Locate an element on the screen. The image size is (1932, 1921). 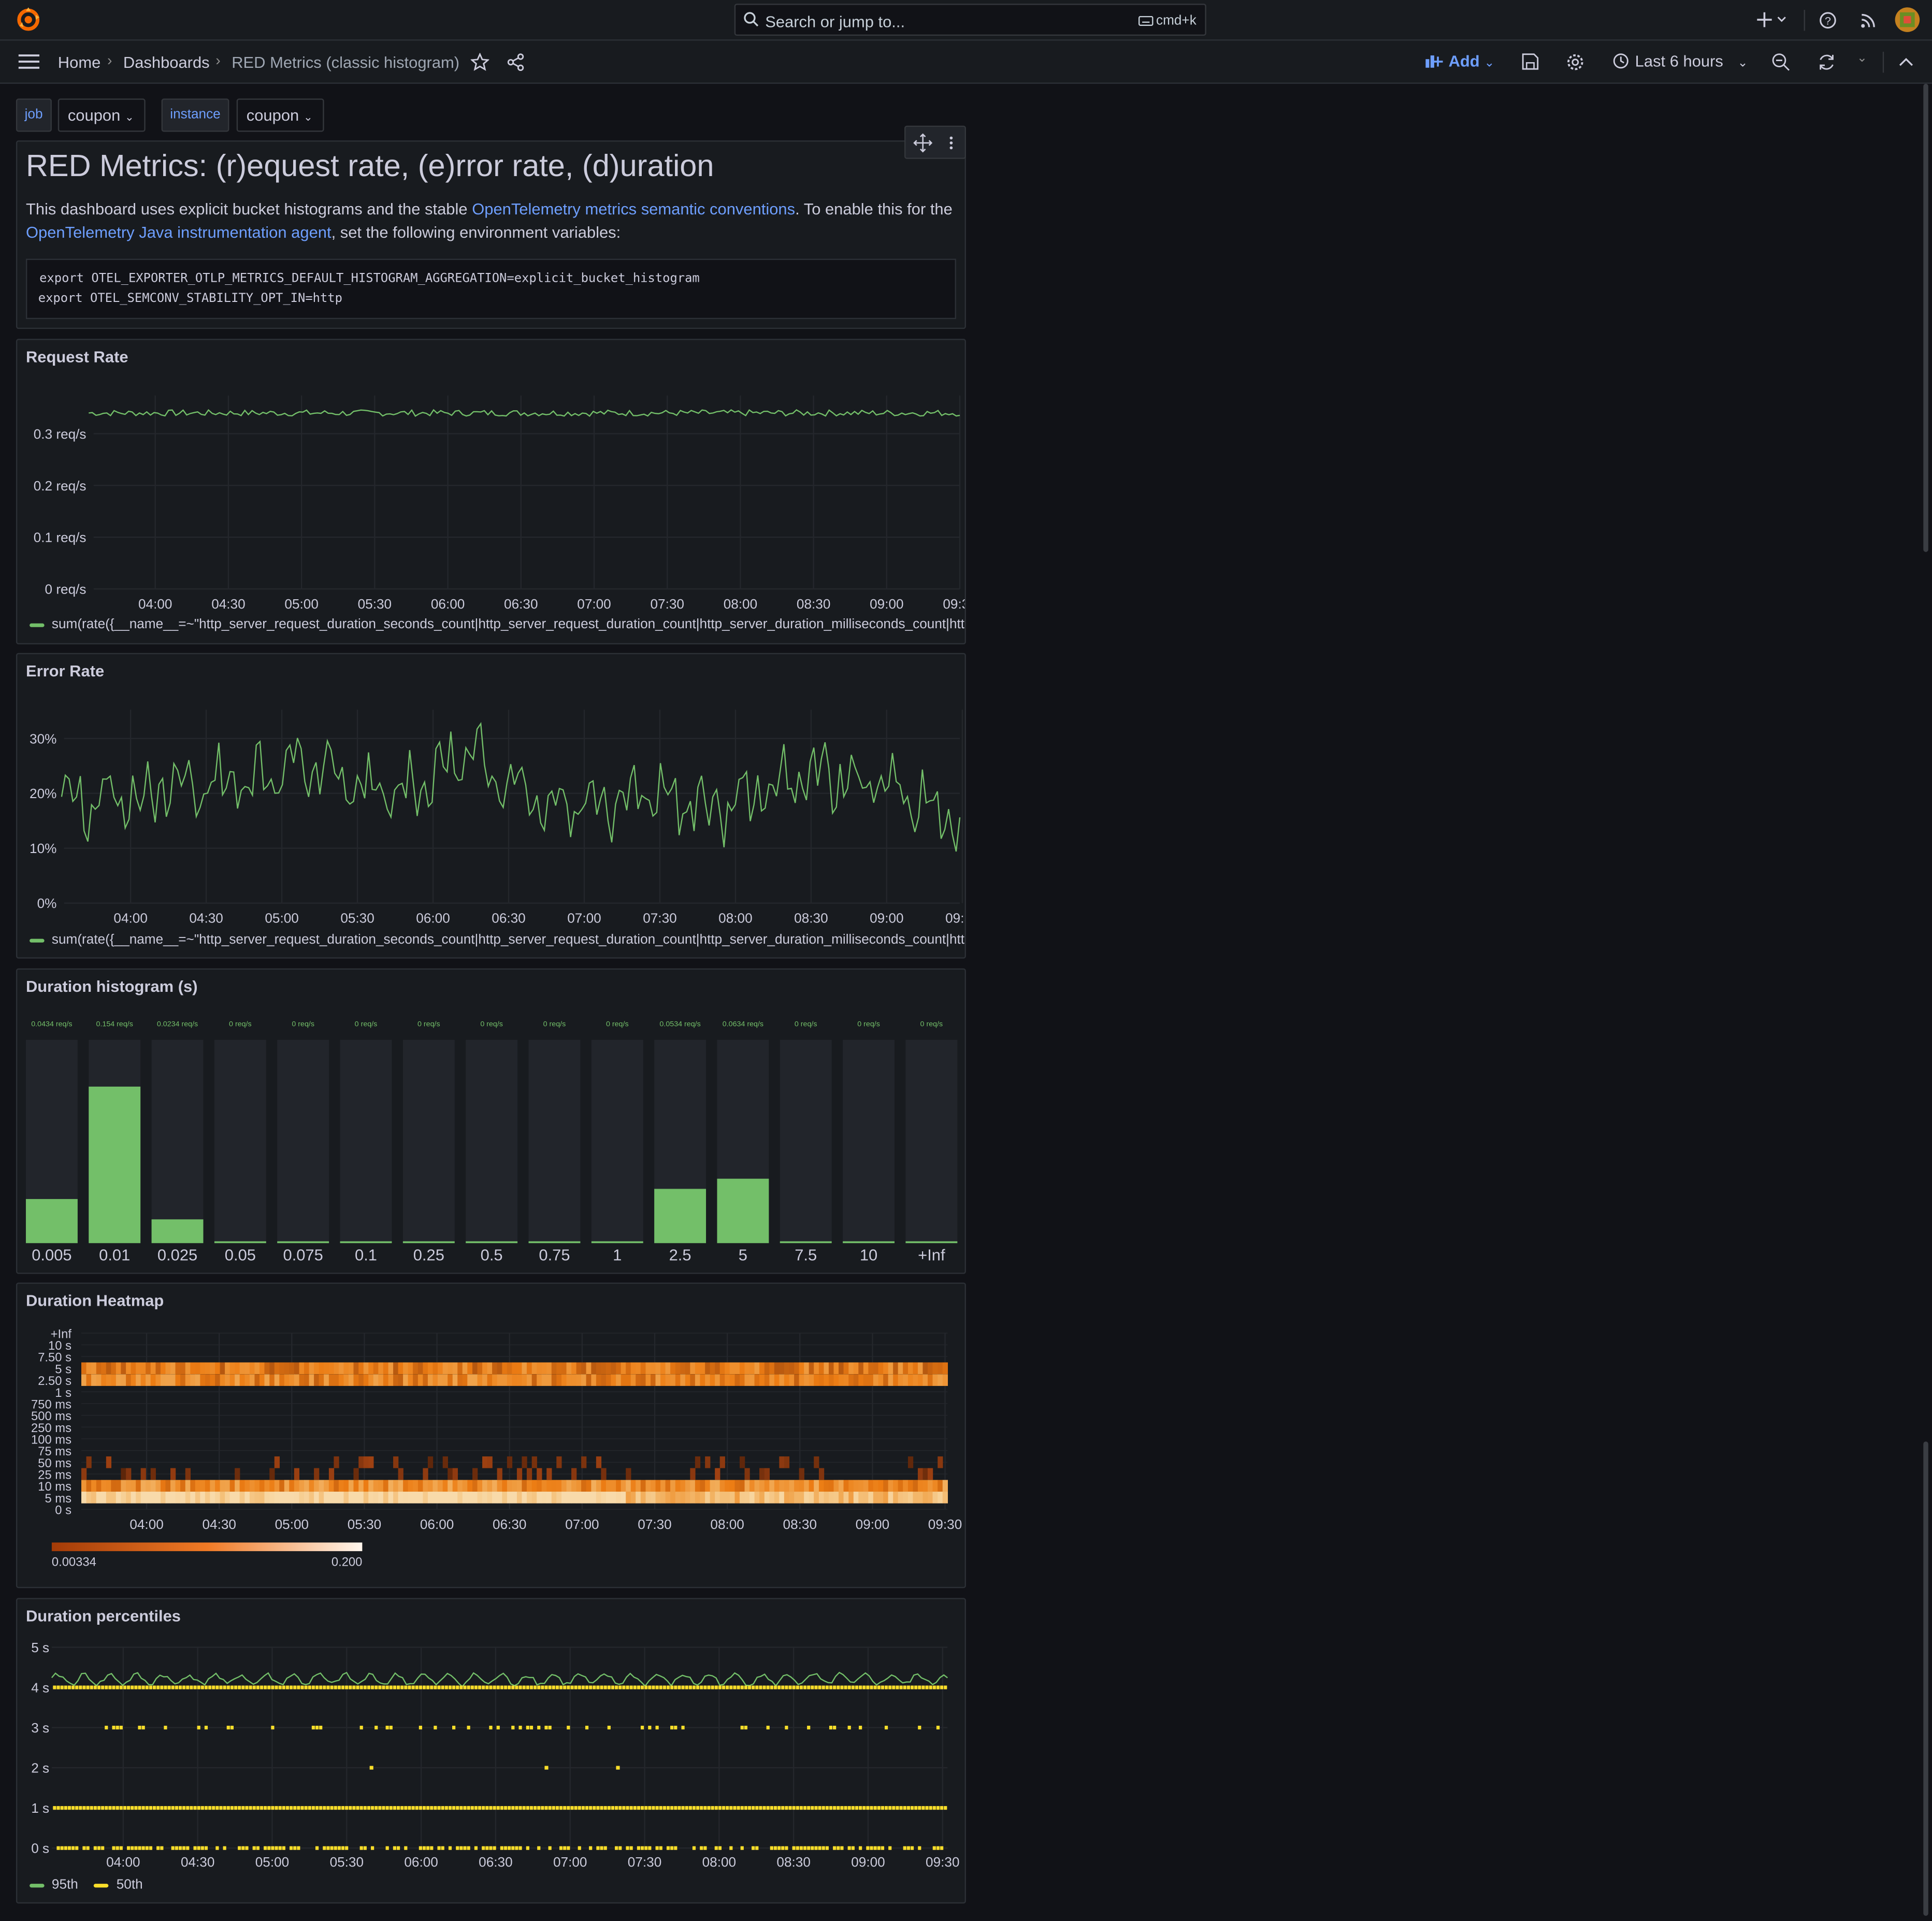
histogram-bar is located at coordinates (680, 1216).